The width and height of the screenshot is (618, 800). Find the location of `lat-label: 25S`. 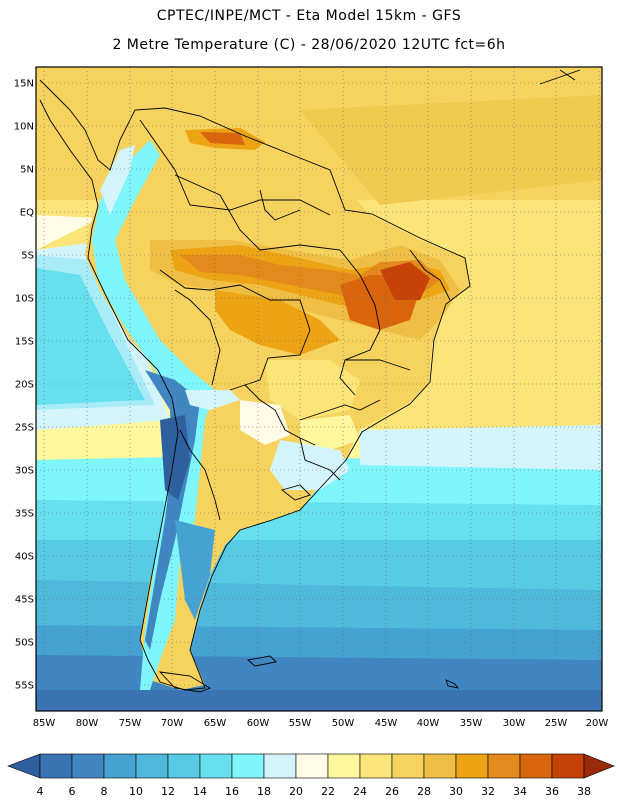

lat-label: 25S is located at coordinates (24, 428).